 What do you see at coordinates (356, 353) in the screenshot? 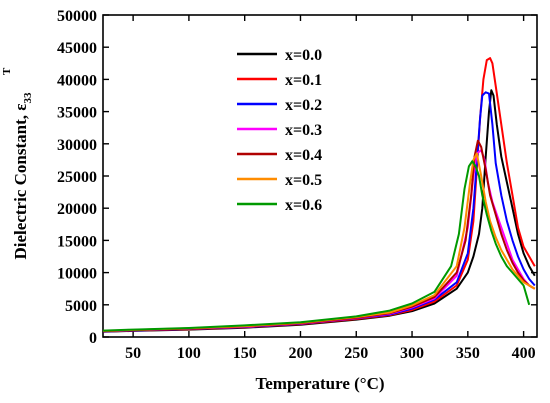
I see `x-tick-label: 250` at bounding box center [356, 353].